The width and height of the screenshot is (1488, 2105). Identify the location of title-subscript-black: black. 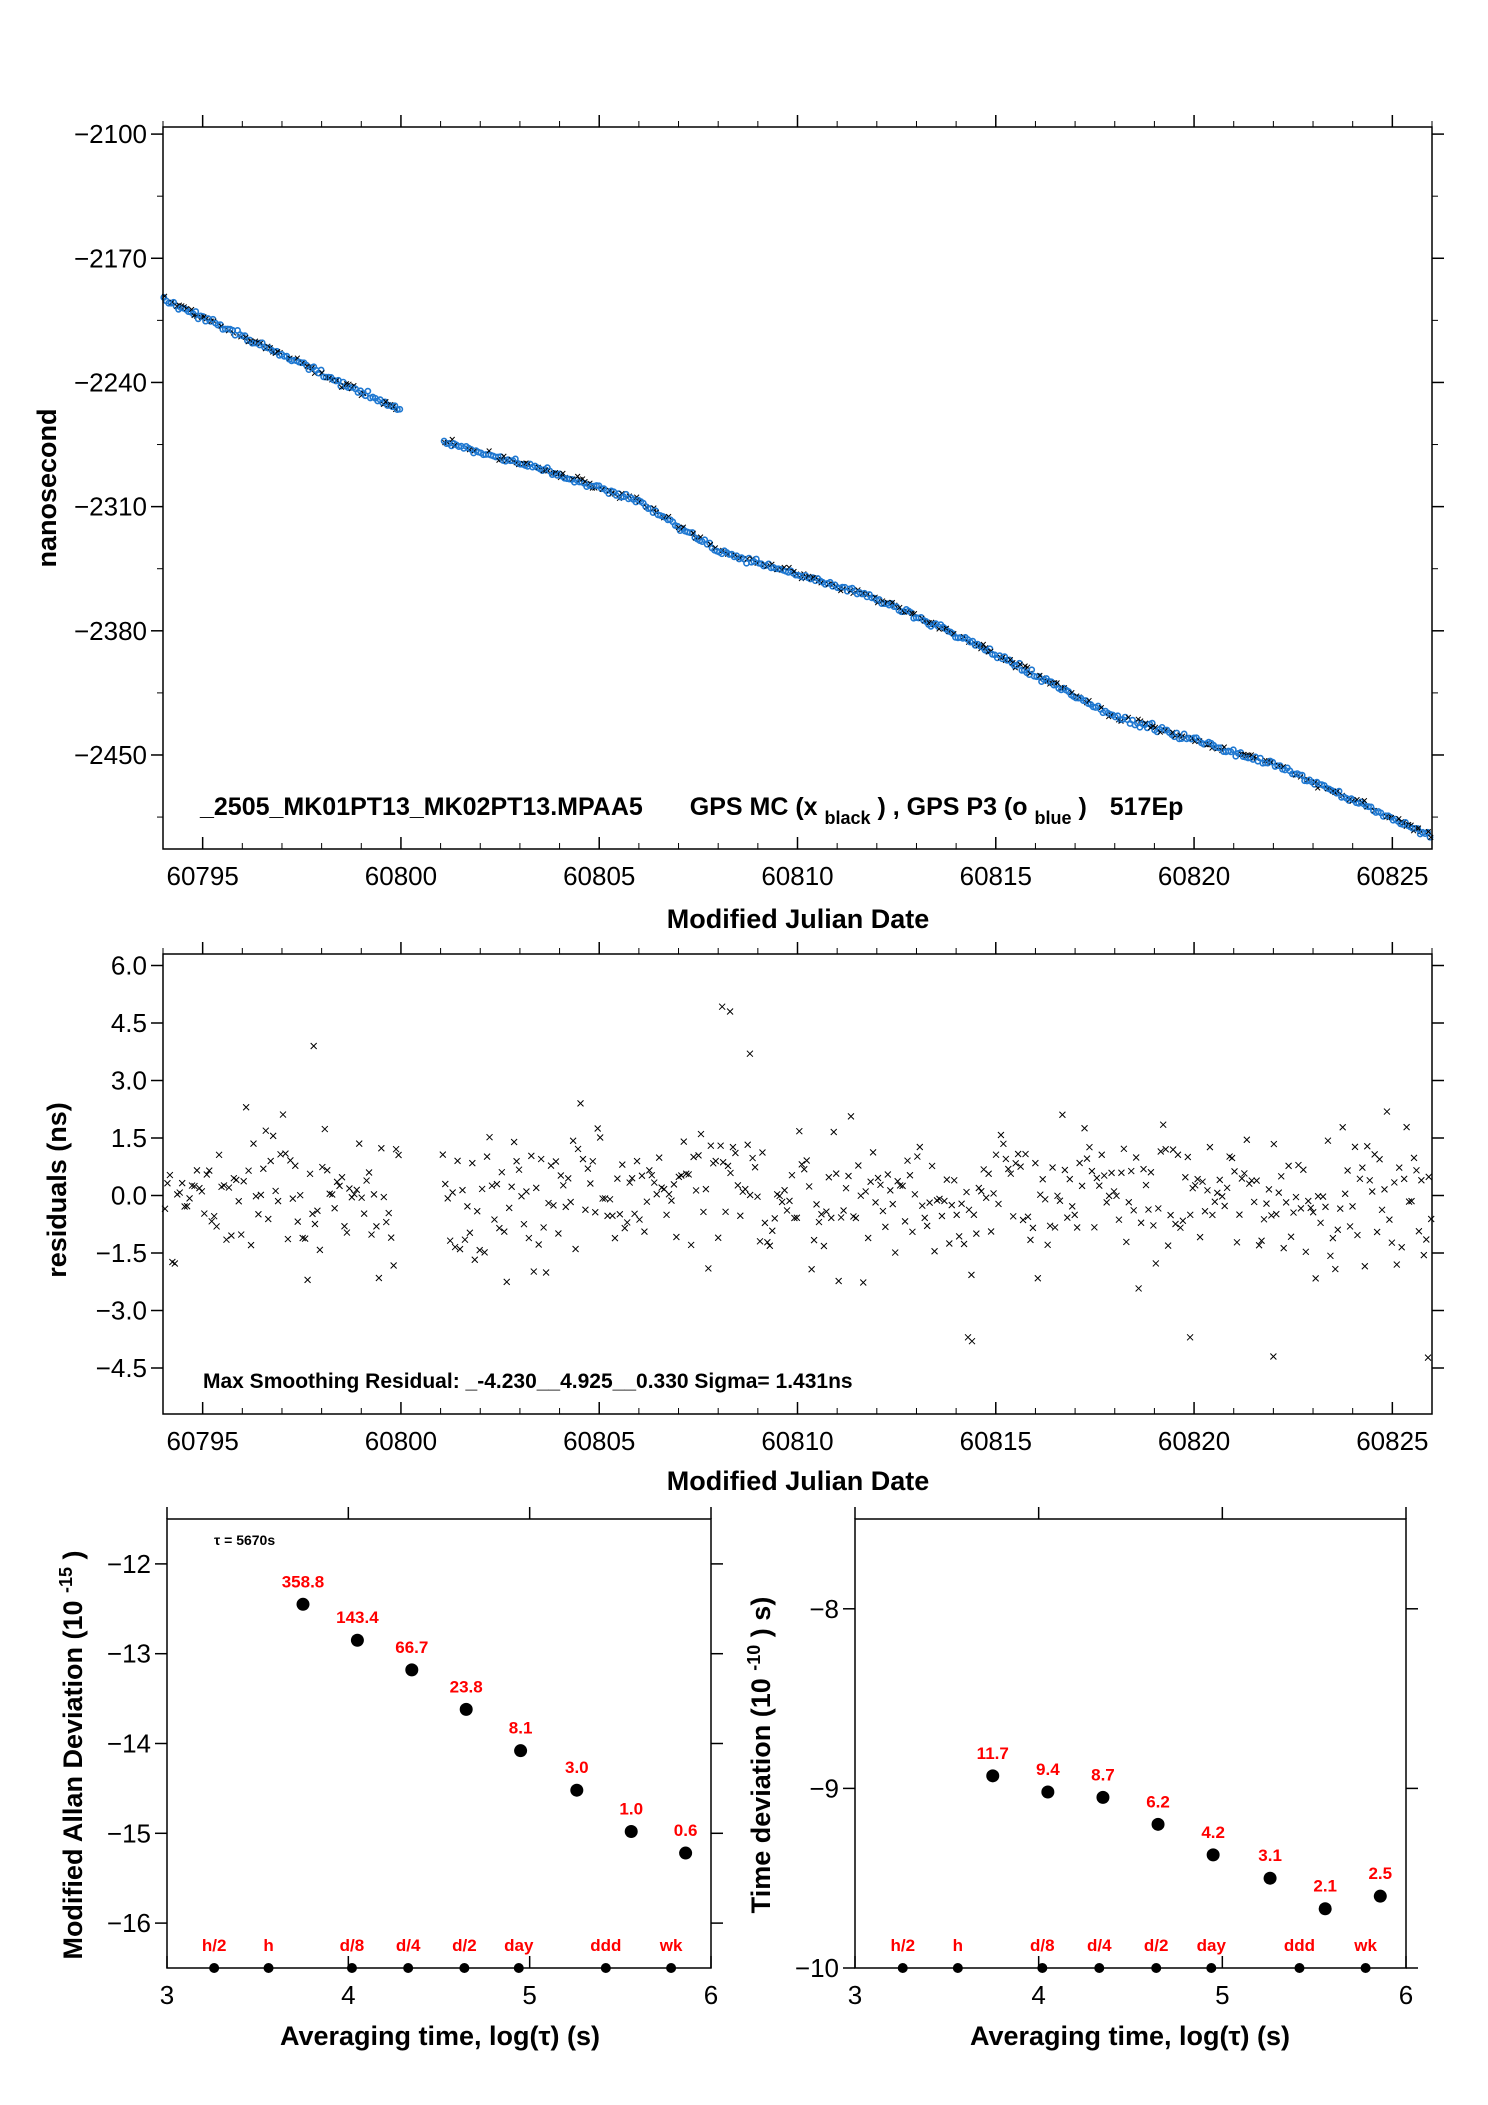
(848, 818).